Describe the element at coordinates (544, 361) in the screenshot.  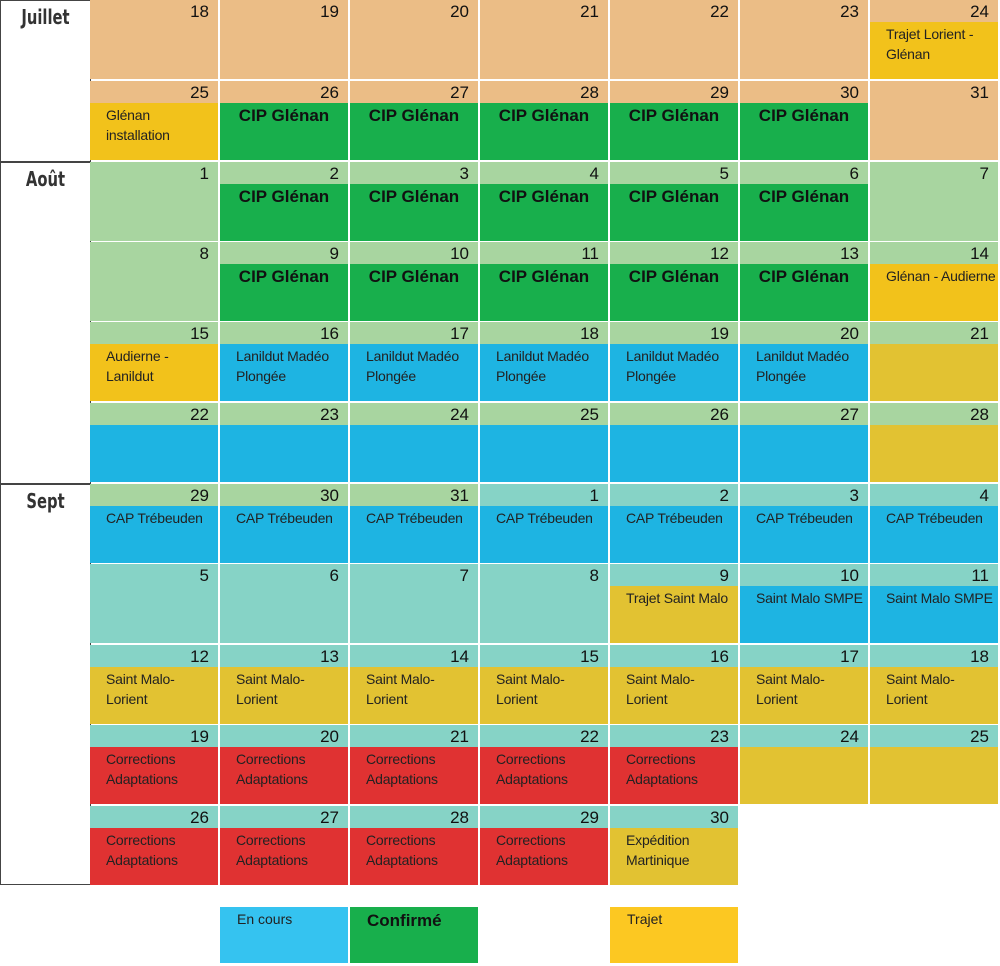
I see `day-cell: 18 Lanildut Madéo Plongée` at that location.